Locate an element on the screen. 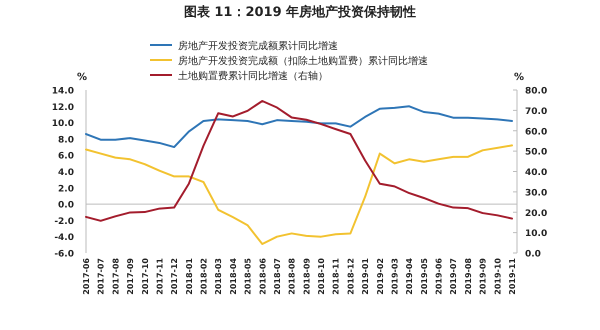  x-tick-label: 2018-04 is located at coordinates (233, 276).